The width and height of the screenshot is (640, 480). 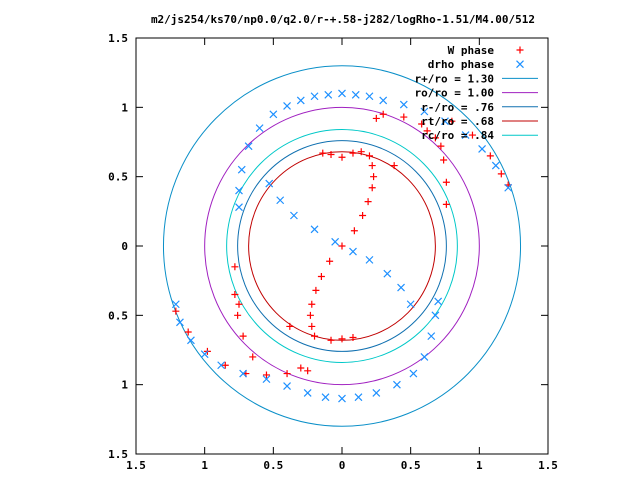 What do you see at coordinates (461, 64) in the screenshot?
I see `legend-label-1: drho phase` at bounding box center [461, 64].